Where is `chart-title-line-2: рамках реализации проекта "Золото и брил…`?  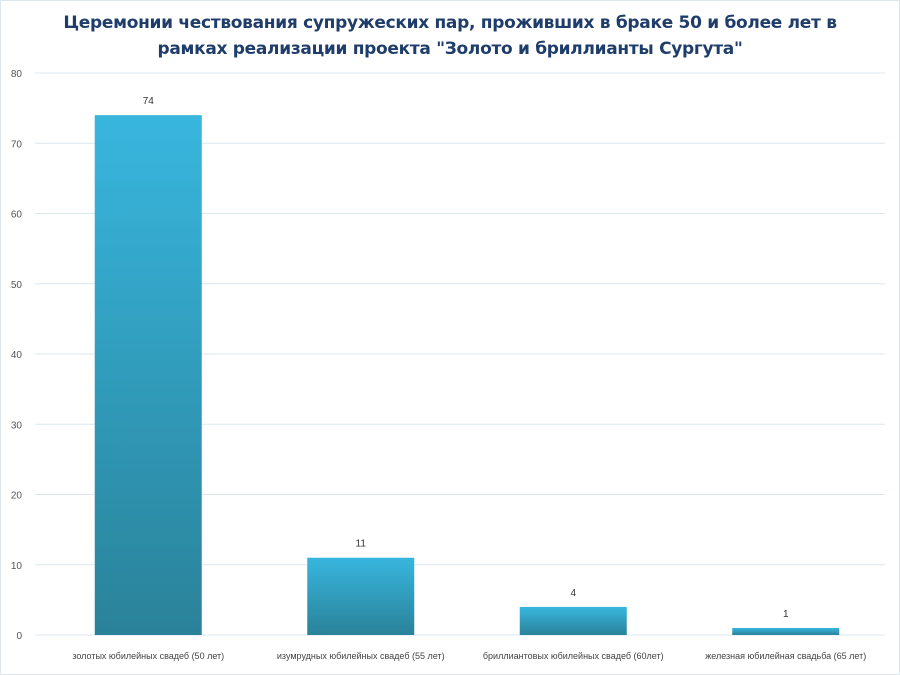 chart-title-line-2: рамках реализации проекта "Золото и брил… is located at coordinates (450, 49).